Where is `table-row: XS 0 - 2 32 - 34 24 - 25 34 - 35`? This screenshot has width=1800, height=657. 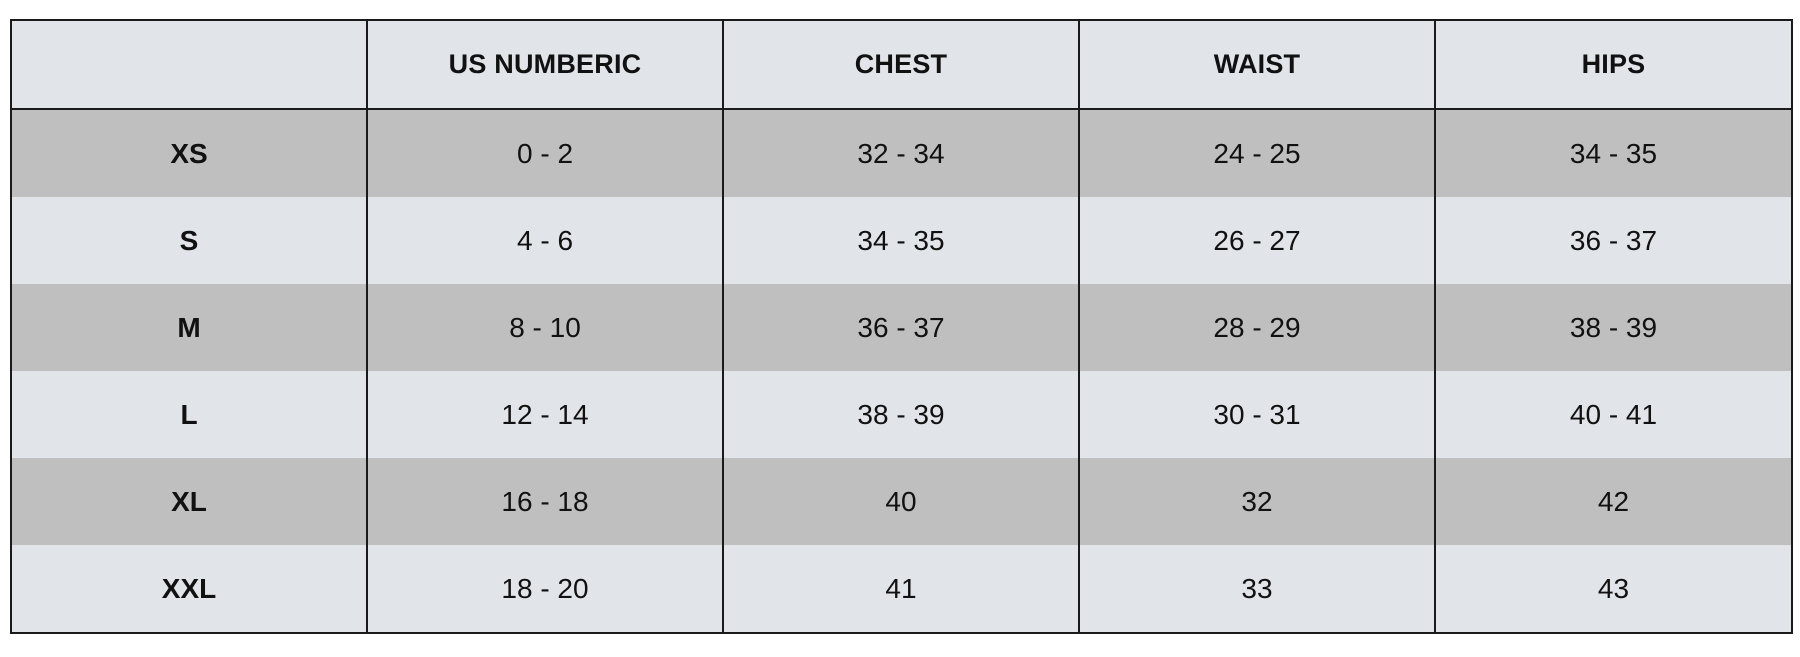
table-row: XS 0 - 2 32 - 34 24 - 25 34 - 35 is located at coordinates (901, 153).